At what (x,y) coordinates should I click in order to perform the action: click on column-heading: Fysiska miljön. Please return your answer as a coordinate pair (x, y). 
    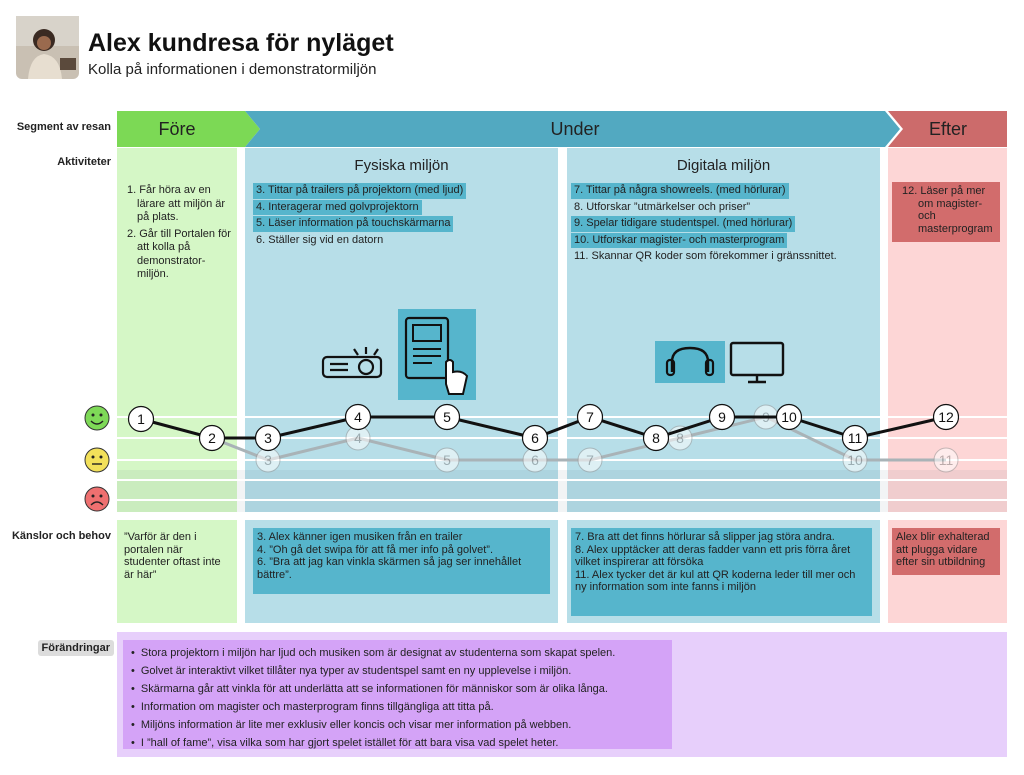
    Looking at the image, I should click on (401, 165).